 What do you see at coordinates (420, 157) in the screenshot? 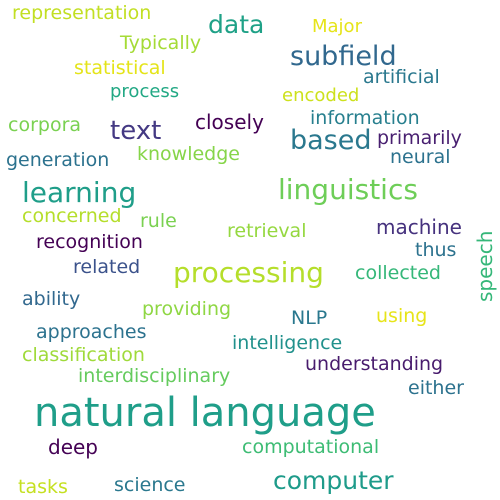
I see `word-neural: neural` at bounding box center [420, 157].